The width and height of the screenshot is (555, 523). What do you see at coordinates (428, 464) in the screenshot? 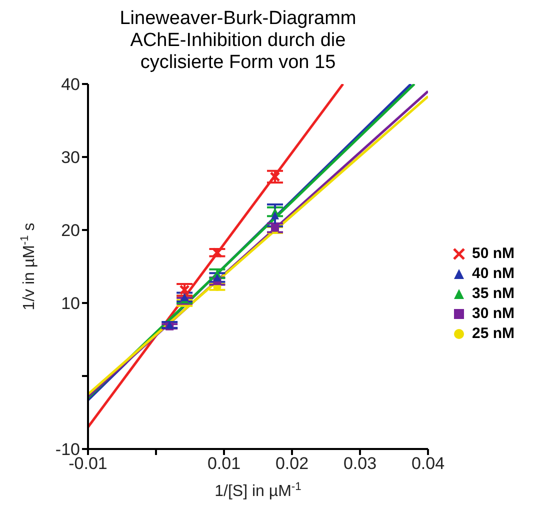
I see `x-tick-label: 0.04` at bounding box center [428, 464].